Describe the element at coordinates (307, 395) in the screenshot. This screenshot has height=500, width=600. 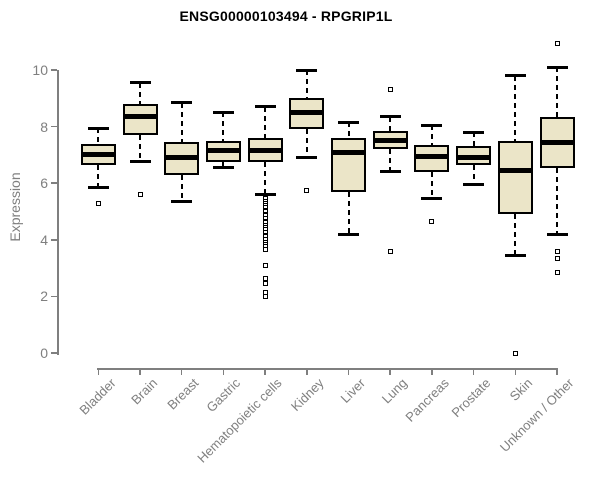
I see `x-tick-label: Kidney` at that location.